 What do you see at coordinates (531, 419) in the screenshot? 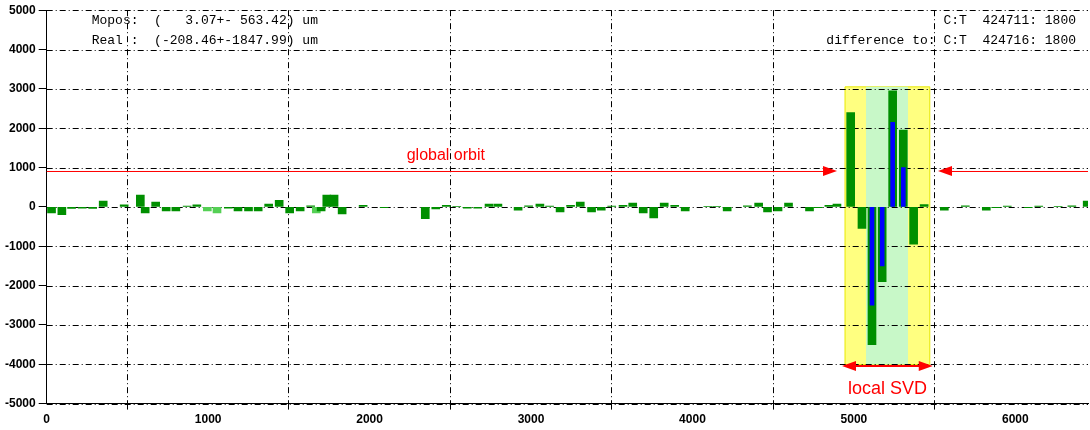
I see `x-tick-label: 3000` at bounding box center [531, 419].